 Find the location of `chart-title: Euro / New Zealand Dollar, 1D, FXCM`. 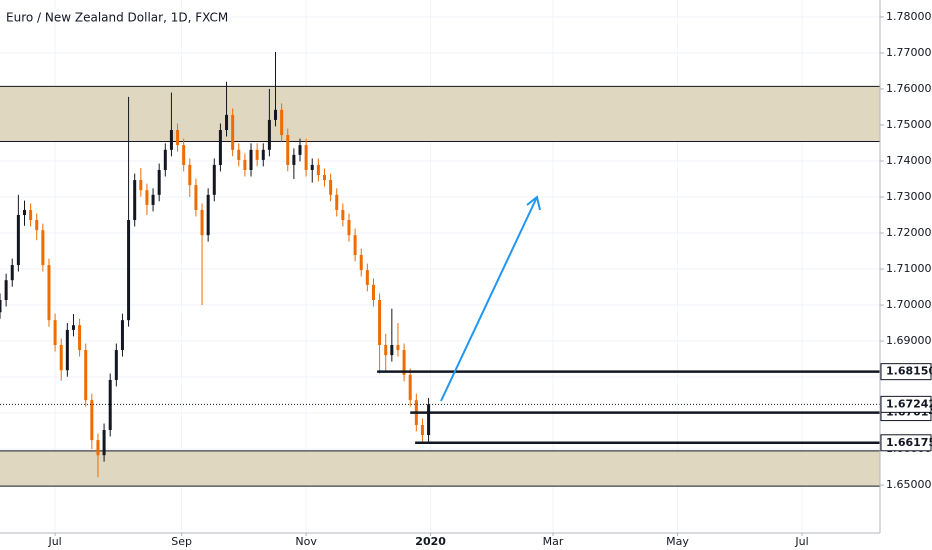

chart-title: Euro / New Zealand Dollar, 1D, FXCM is located at coordinates (117, 18).